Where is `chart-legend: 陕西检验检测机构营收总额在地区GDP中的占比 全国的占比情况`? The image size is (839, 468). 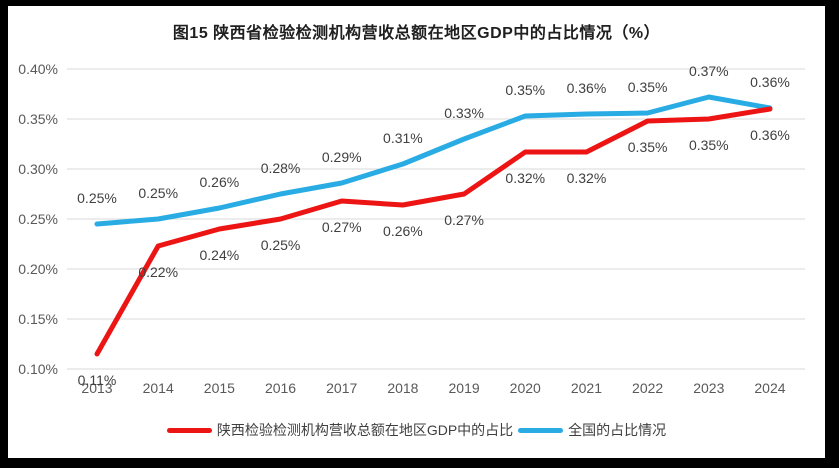 chart-legend: 陕西检验检测机构营收总额在地区GDP中的占比 全国的占比情况 is located at coordinates (416, 430).